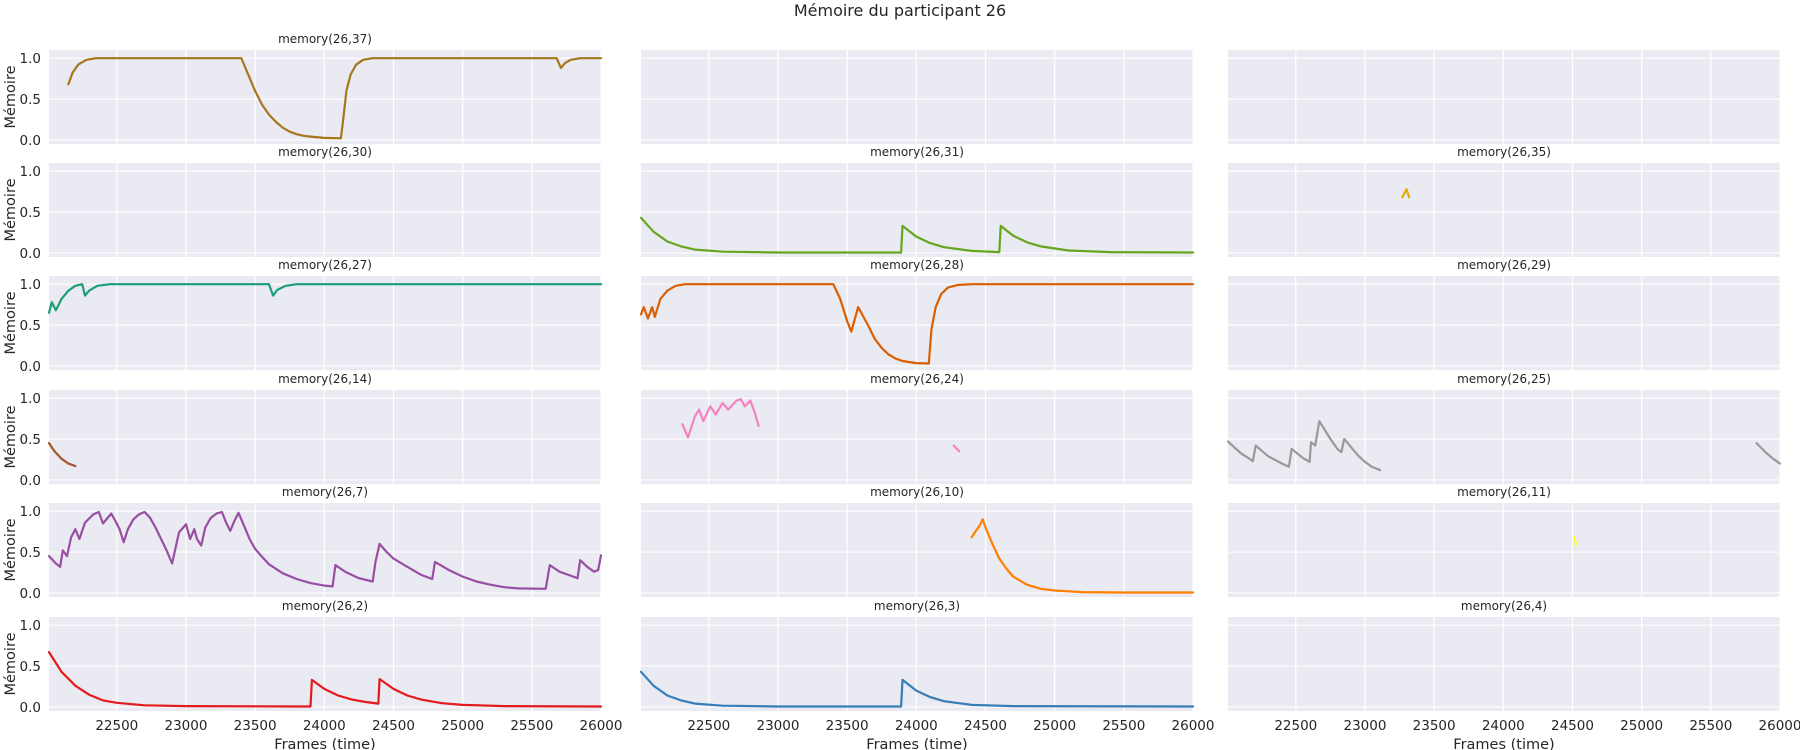  What do you see at coordinates (325, 379) in the screenshot?
I see `subplot-title: memory(26,14)` at bounding box center [325, 379].